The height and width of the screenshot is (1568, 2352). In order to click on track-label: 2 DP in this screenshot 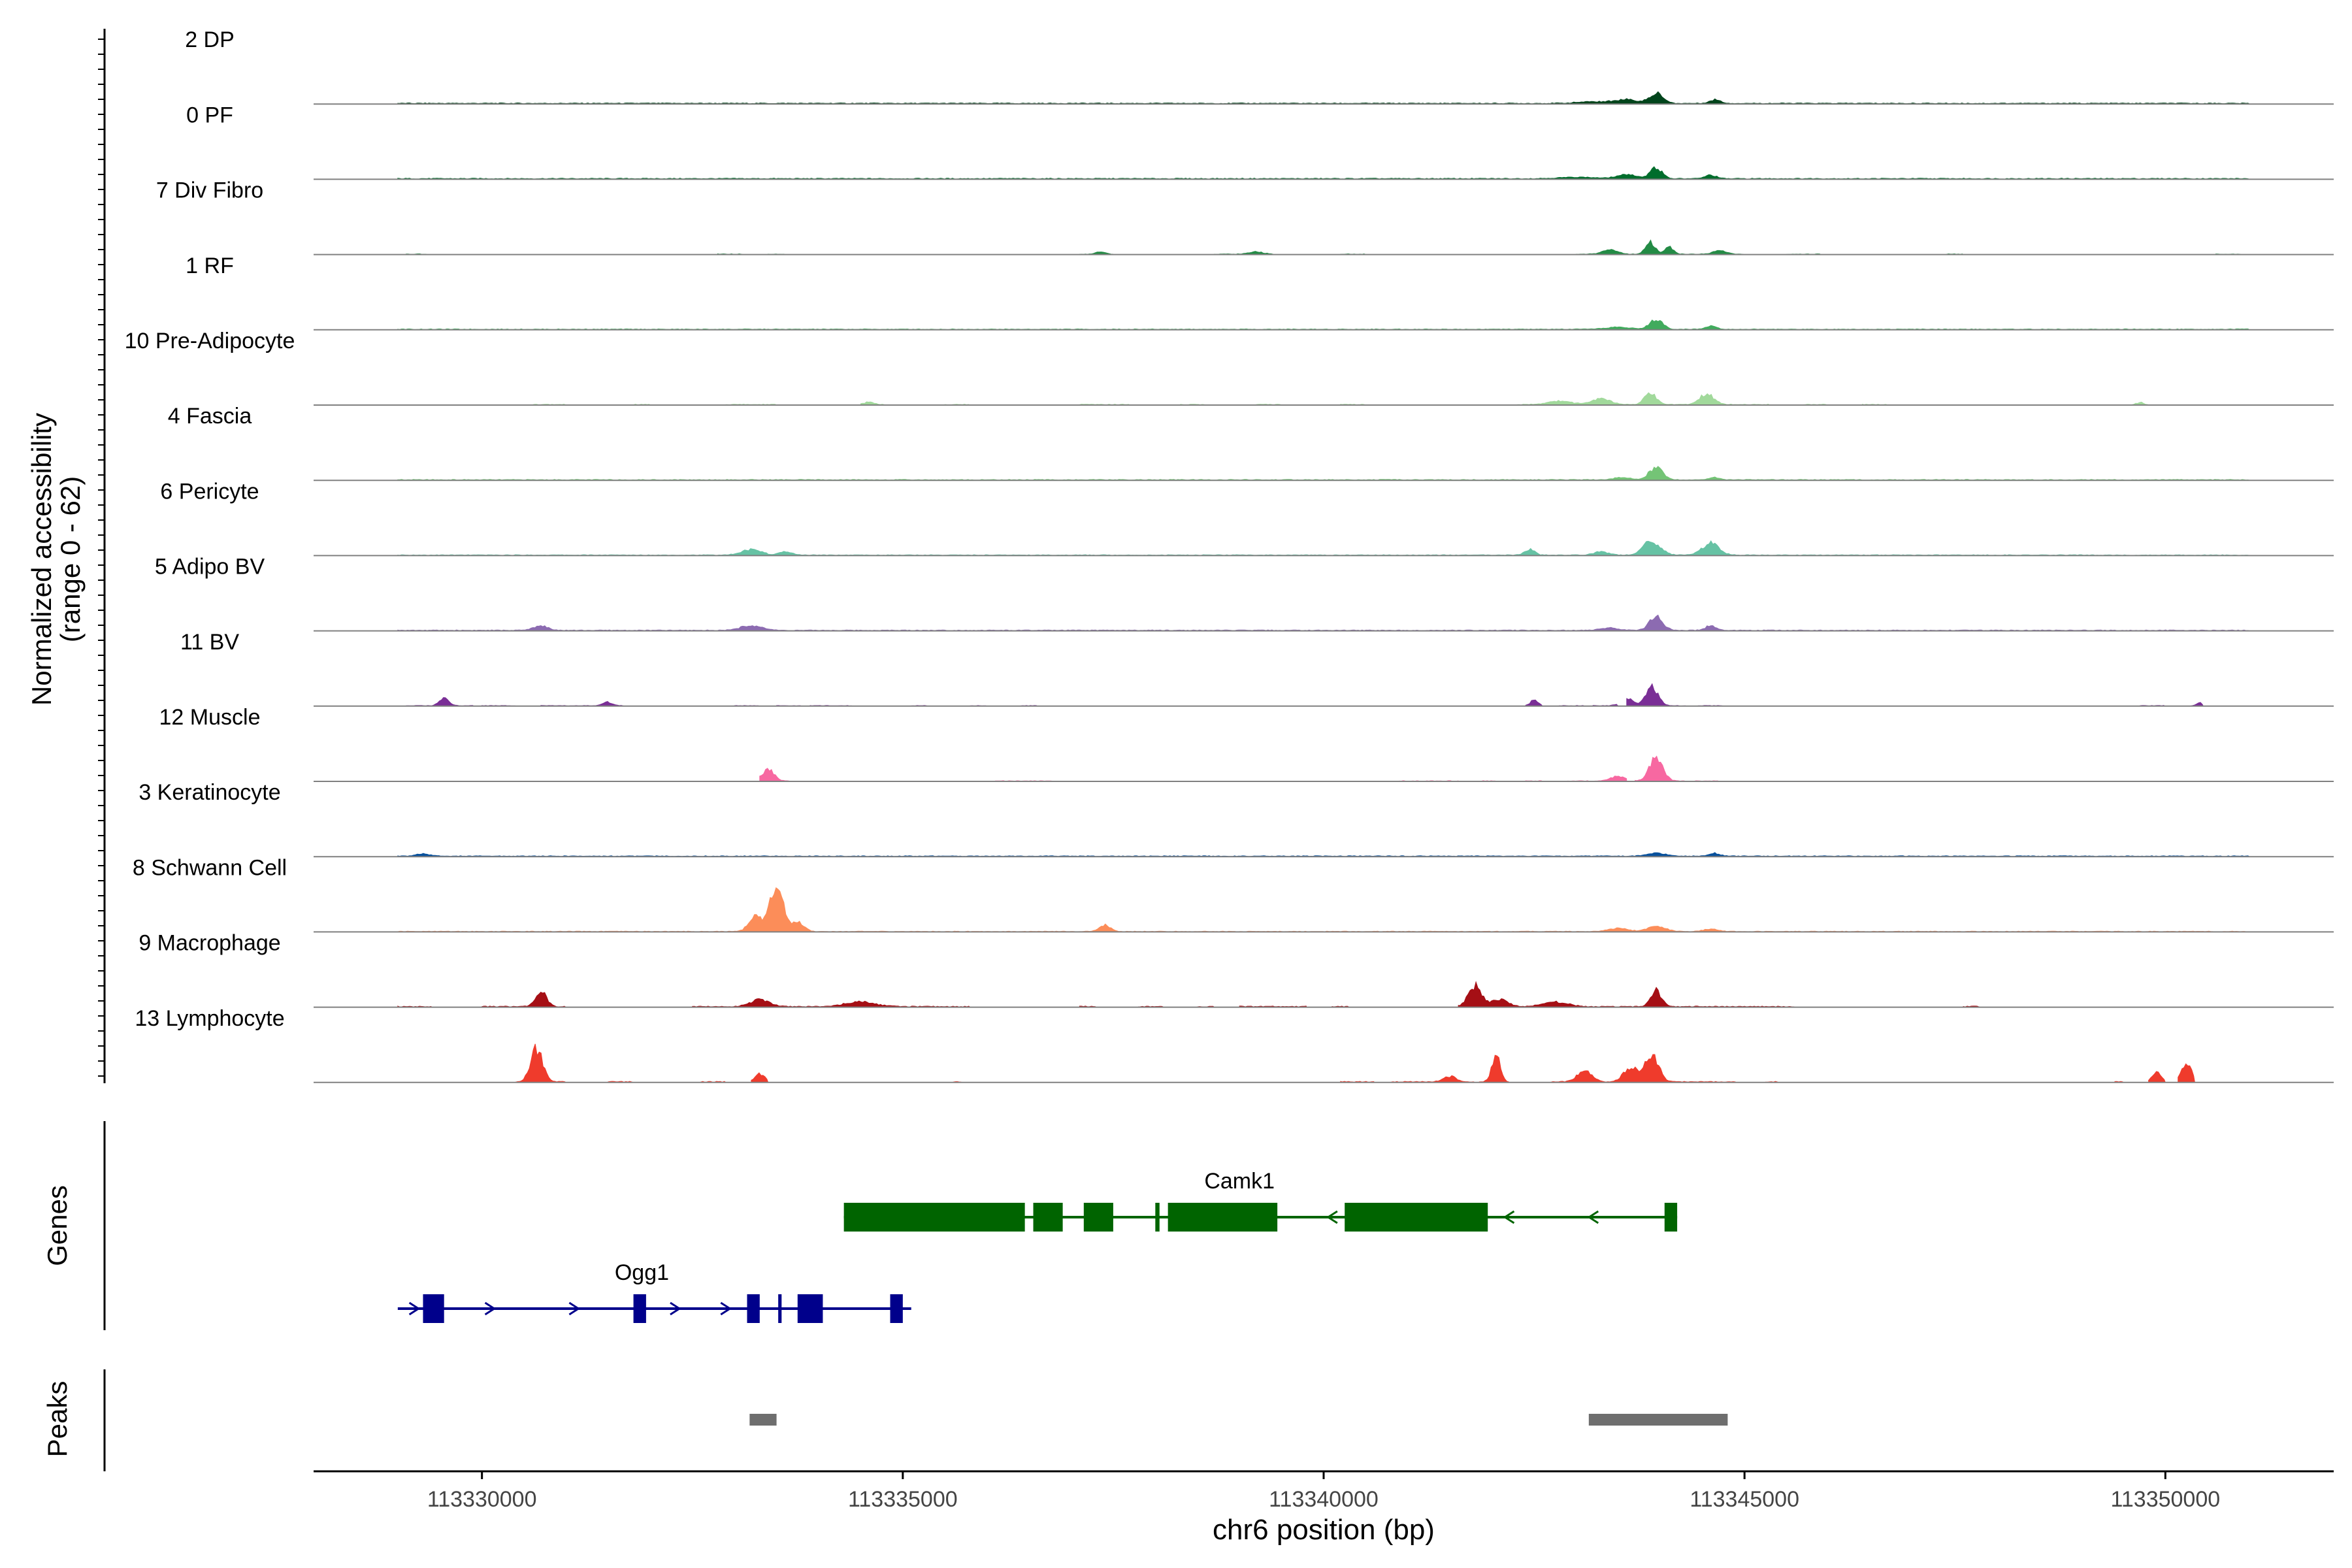, I will do `click(210, 39)`.